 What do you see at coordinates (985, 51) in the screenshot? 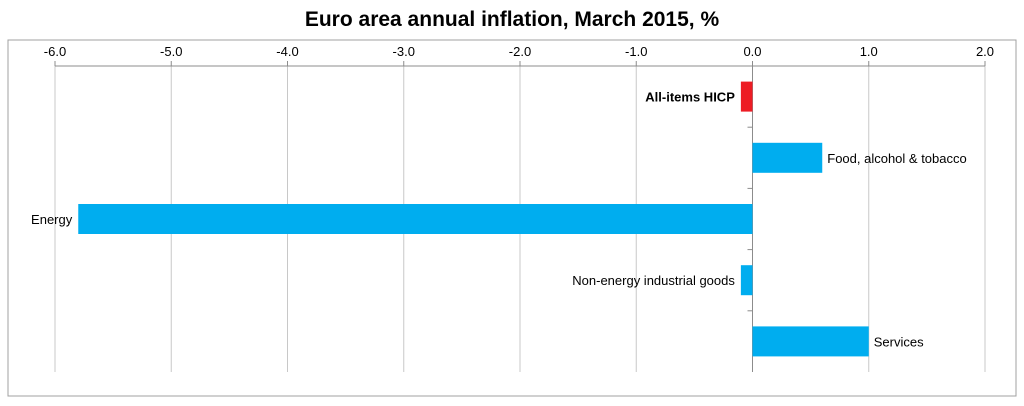
I see `x-tick-label: 2.0` at bounding box center [985, 51].